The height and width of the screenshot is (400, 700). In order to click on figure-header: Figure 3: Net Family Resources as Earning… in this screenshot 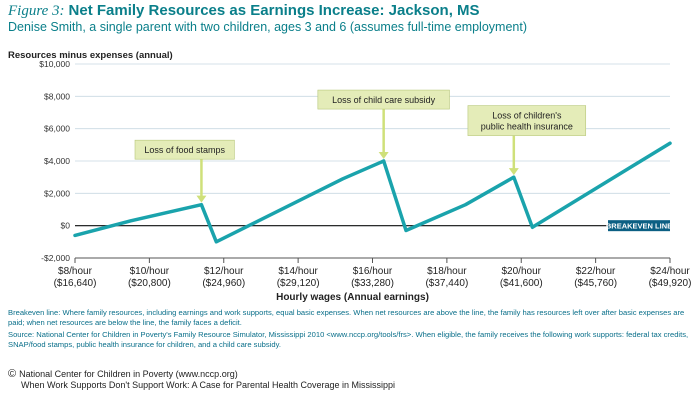, I will do `click(353, 18)`.